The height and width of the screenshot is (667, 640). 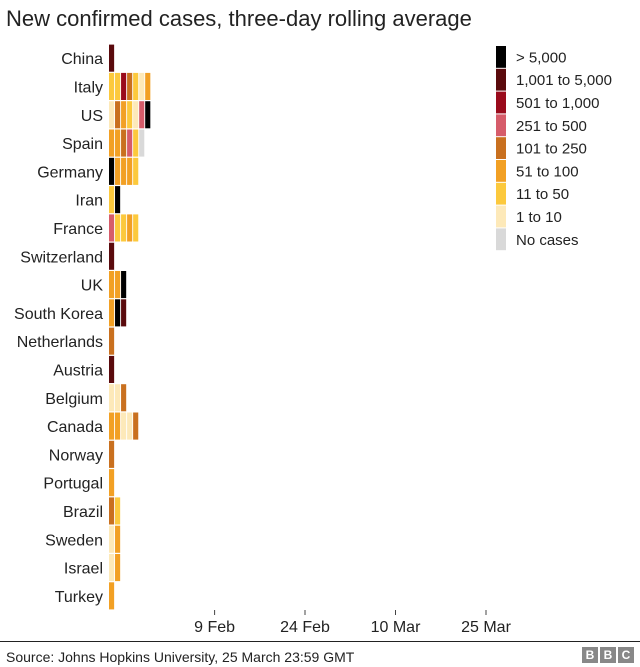 I want to click on country-label: Italy, so click(x=88, y=88).